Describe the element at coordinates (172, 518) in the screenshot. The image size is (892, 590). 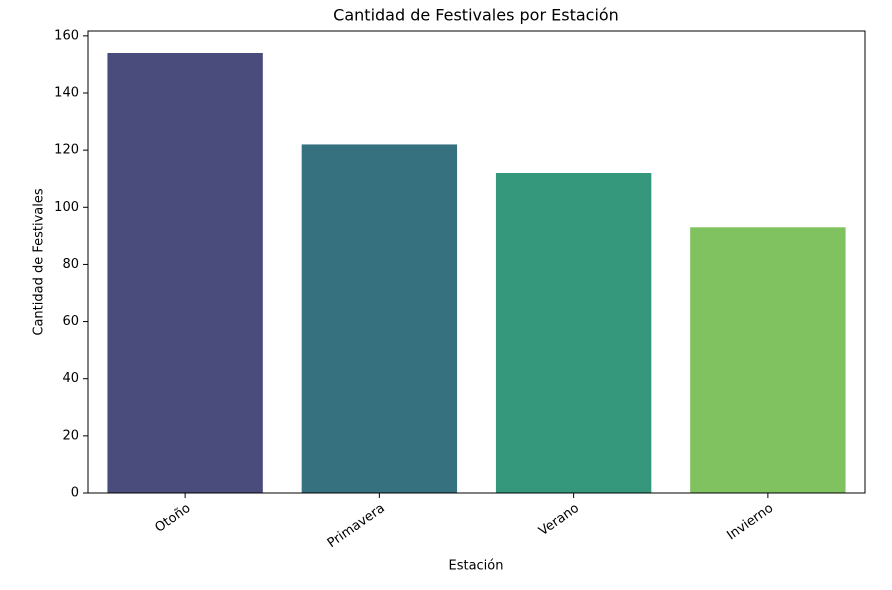
I see `x-tick-label: Otoño` at that location.